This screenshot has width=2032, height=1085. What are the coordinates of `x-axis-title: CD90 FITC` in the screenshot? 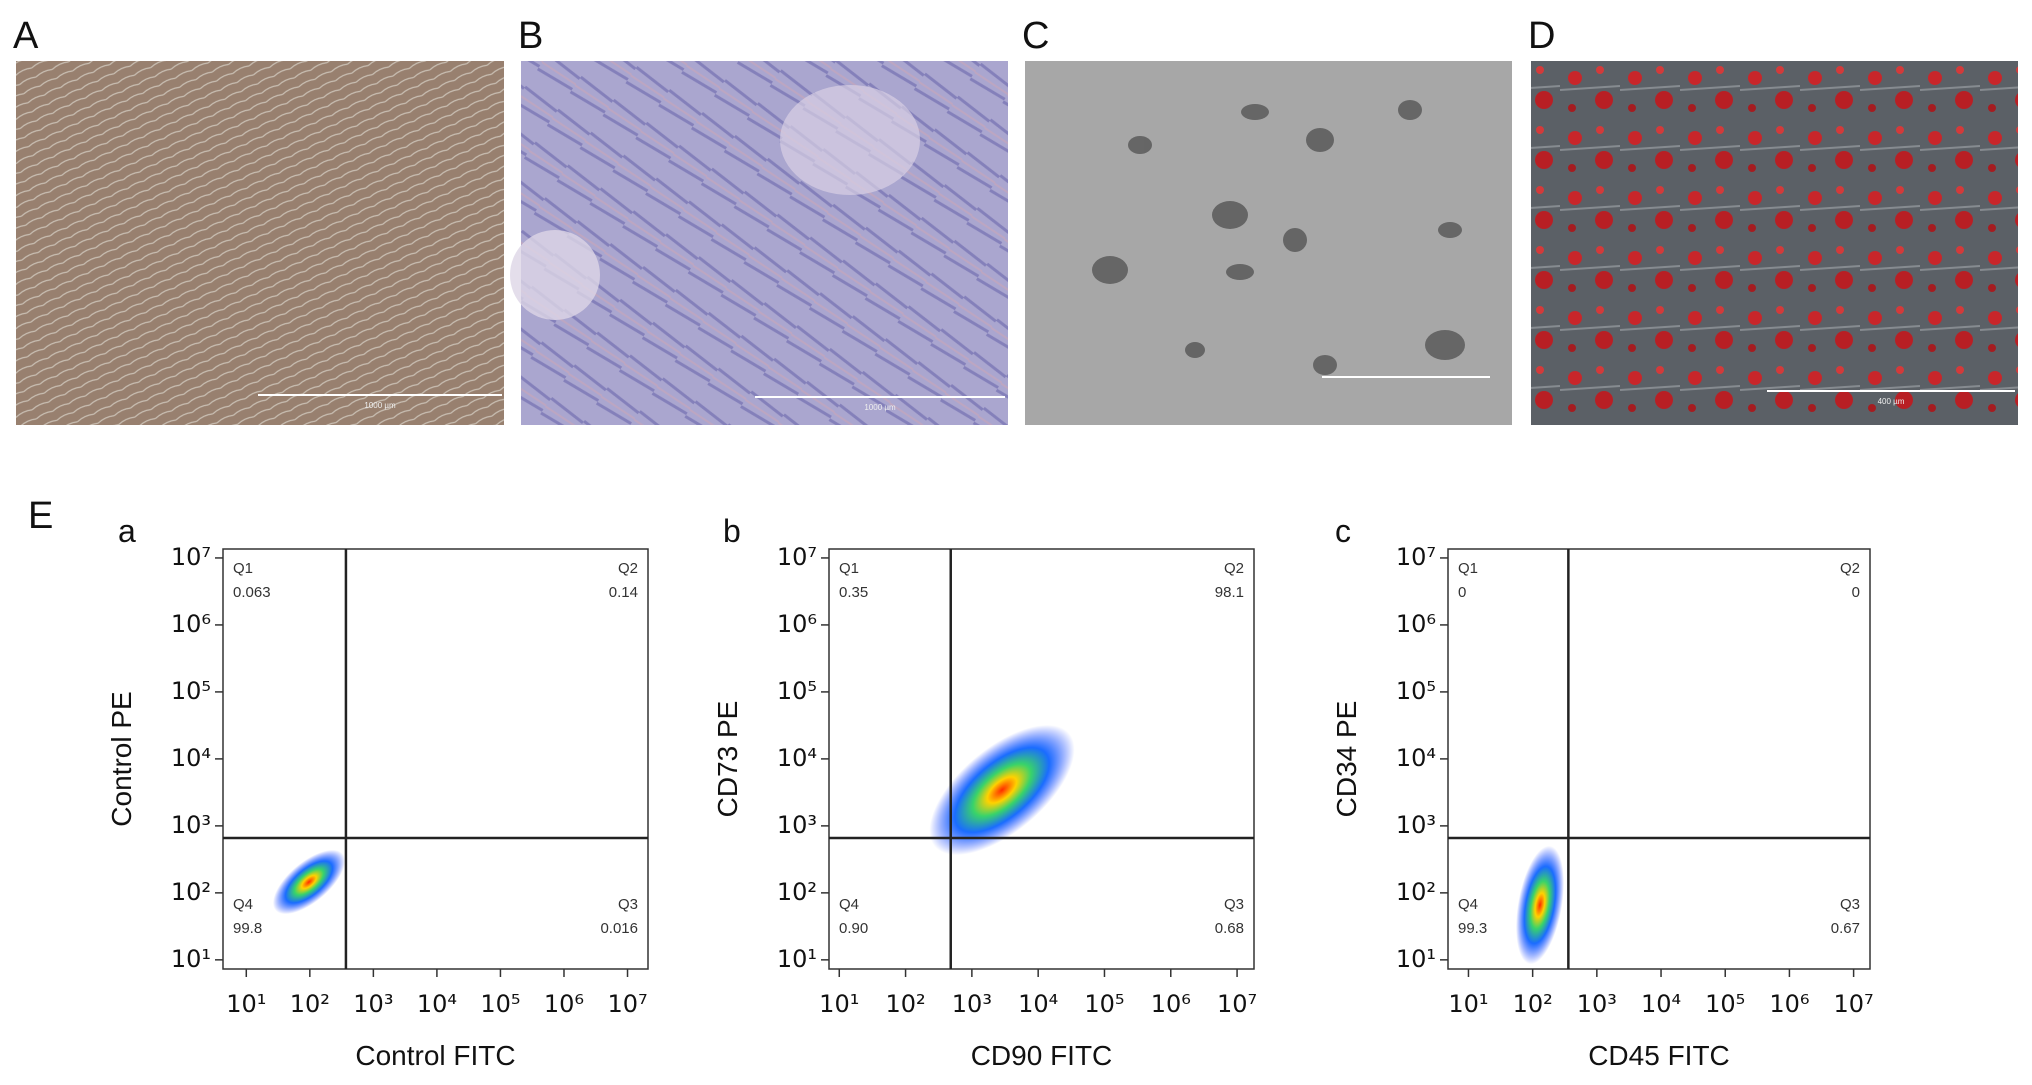 It's located at (1042, 1055).